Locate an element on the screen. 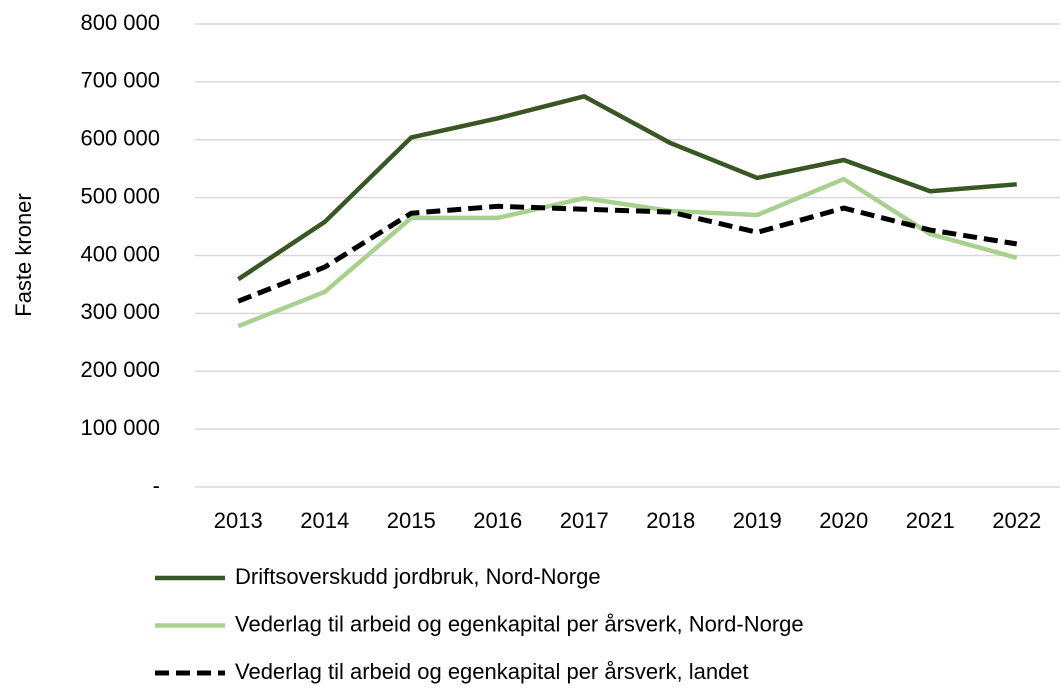 The width and height of the screenshot is (1061, 689). x-tick-label: 2021 is located at coordinates (930, 520).